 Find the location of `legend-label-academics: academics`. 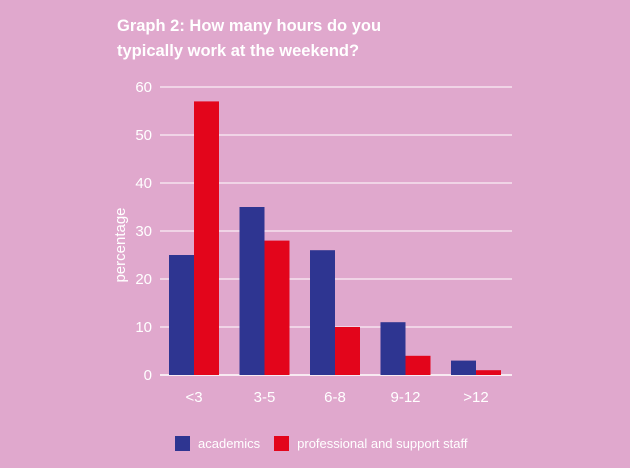

legend-label-academics: academics is located at coordinates (229, 443).